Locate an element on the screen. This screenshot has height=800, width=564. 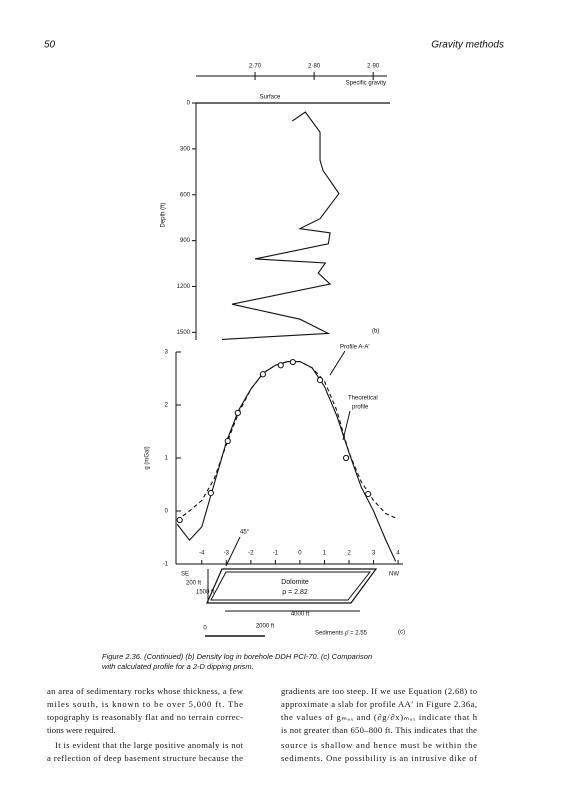
x-tick-label: -2 is located at coordinates (251, 554).